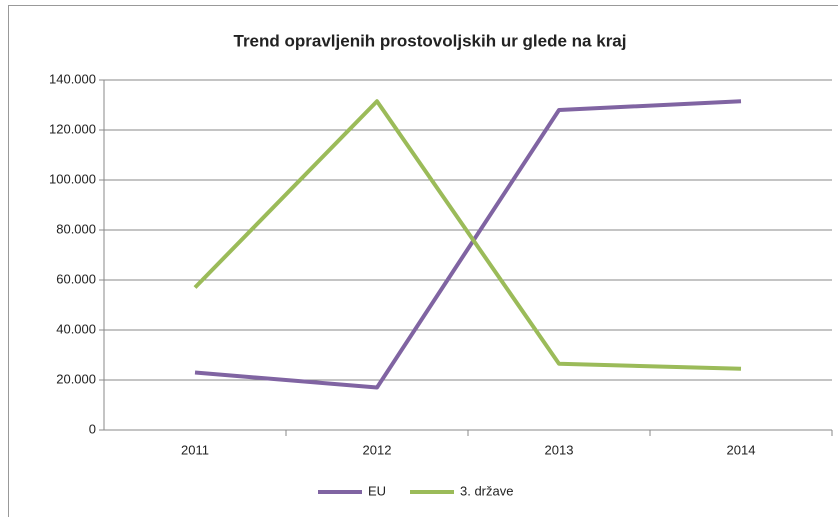 The width and height of the screenshot is (838, 517). Describe the element at coordinates (741, 449) in the screenshot. I see `x-tick-label: 2014` at that location.